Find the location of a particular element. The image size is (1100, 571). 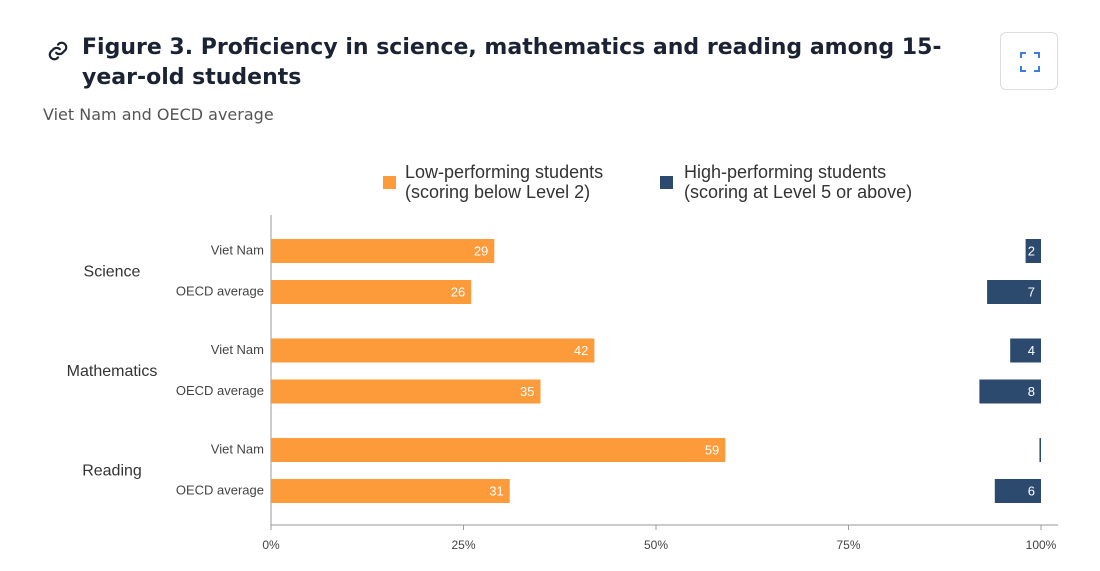

data-label: 29 is located at coordinates (481, 250).